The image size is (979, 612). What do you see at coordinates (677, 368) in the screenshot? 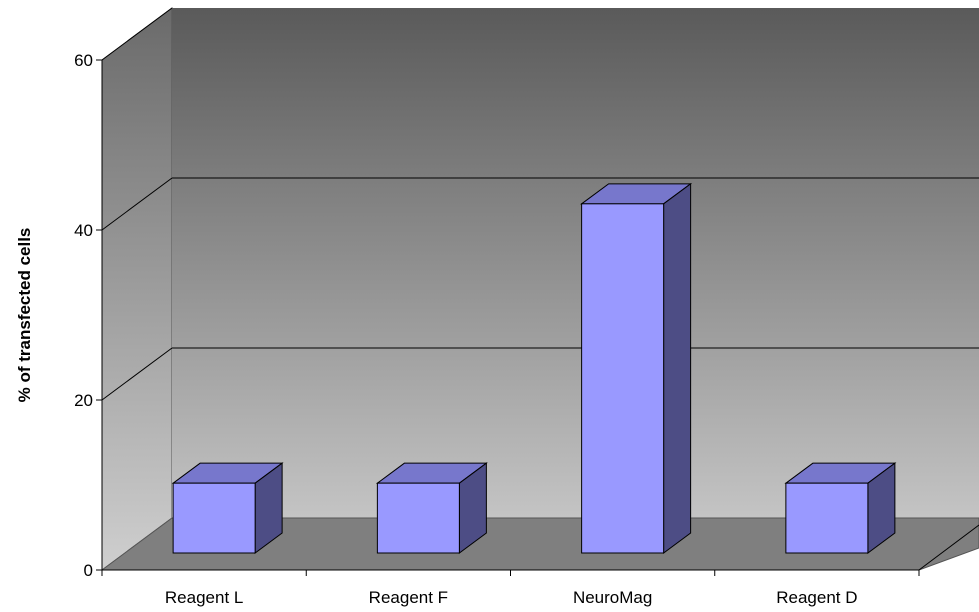
I see `bar-side` at bounding box center [677, 368].